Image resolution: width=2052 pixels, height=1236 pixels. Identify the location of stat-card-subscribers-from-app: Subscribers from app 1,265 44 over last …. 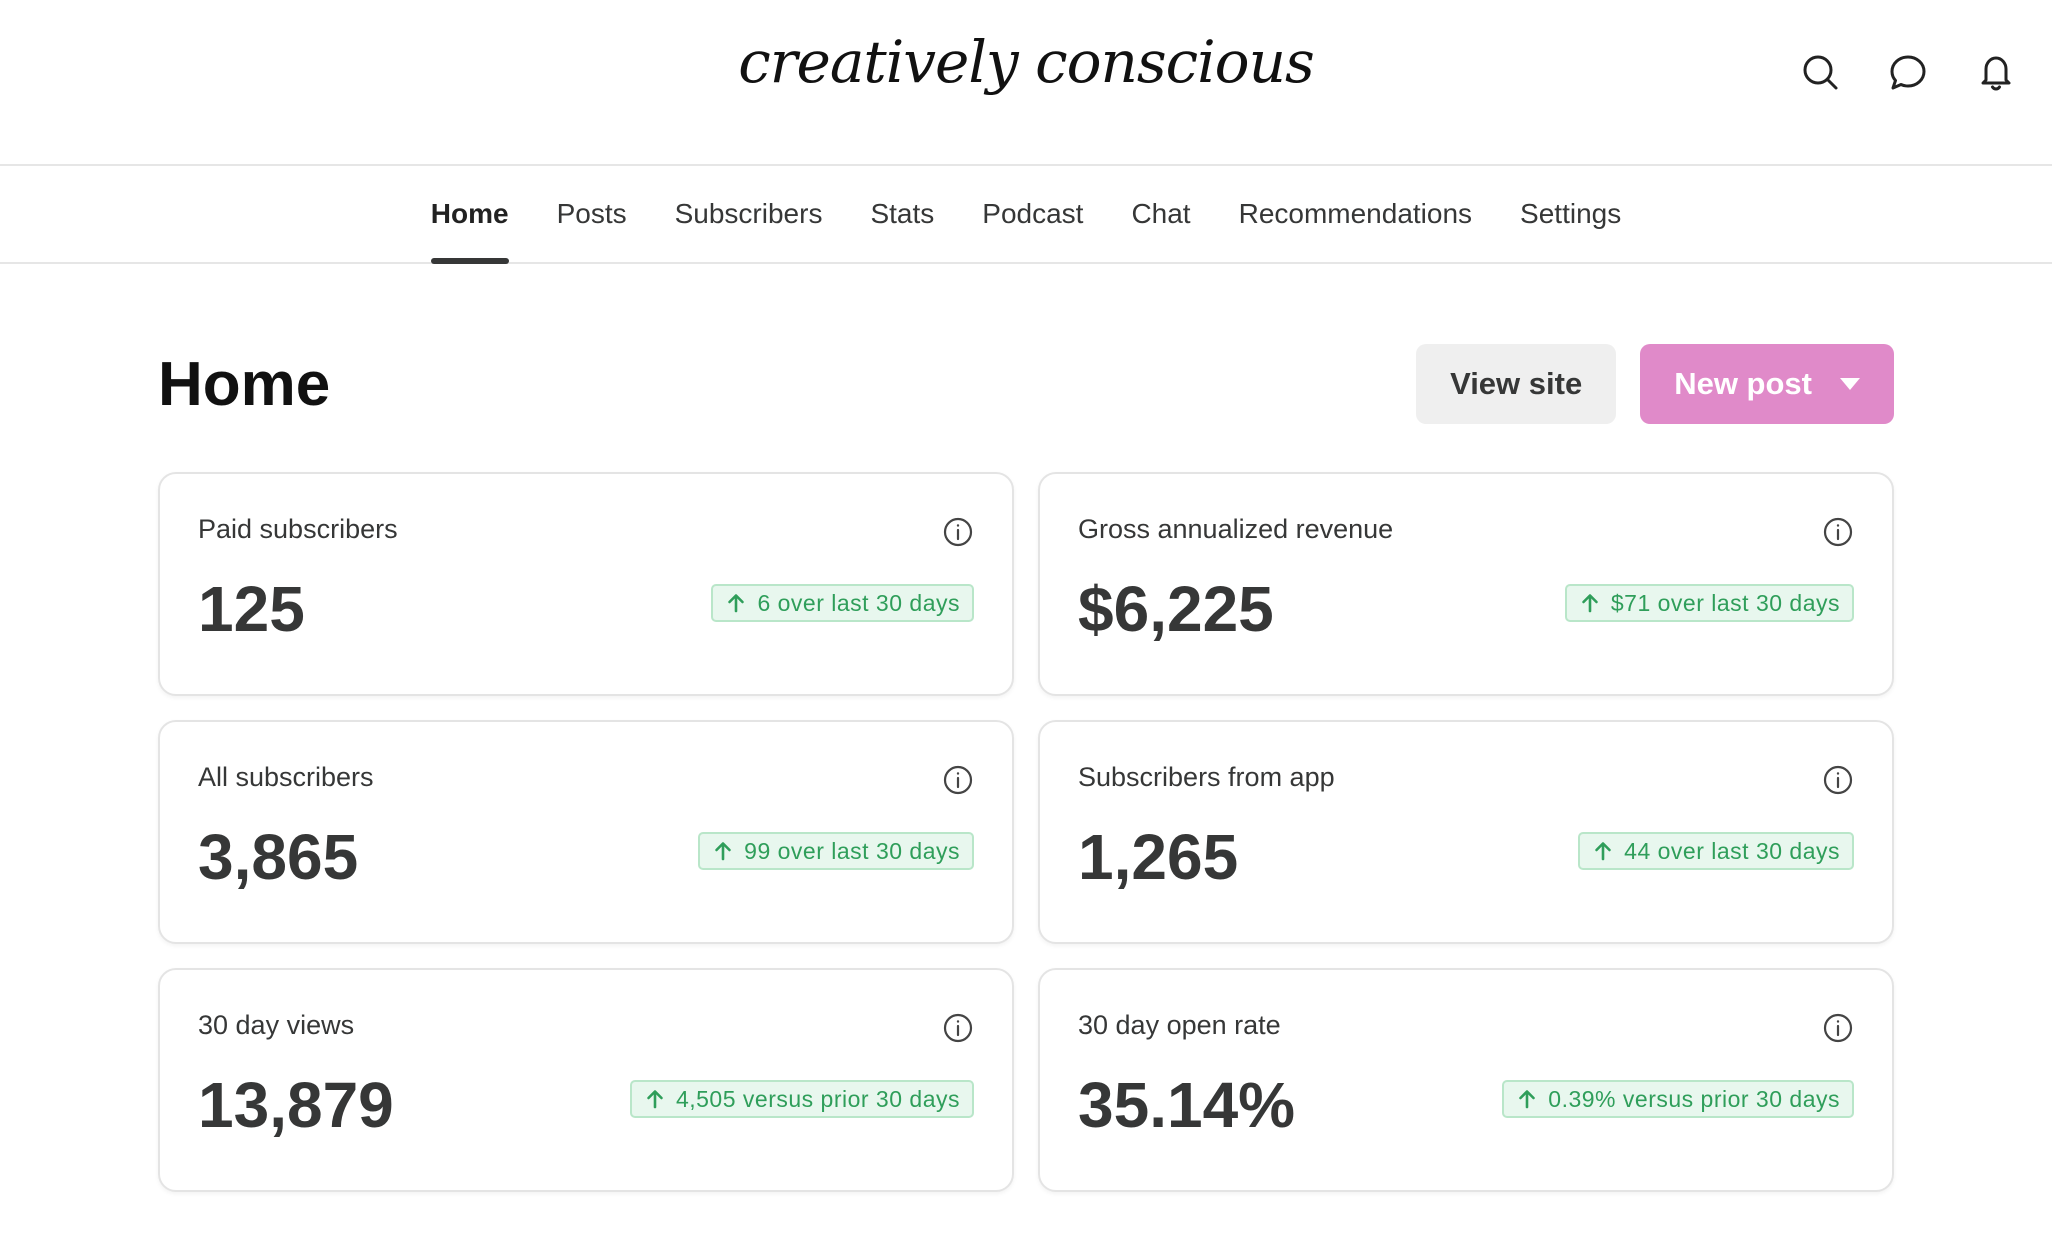
(1466, 832).